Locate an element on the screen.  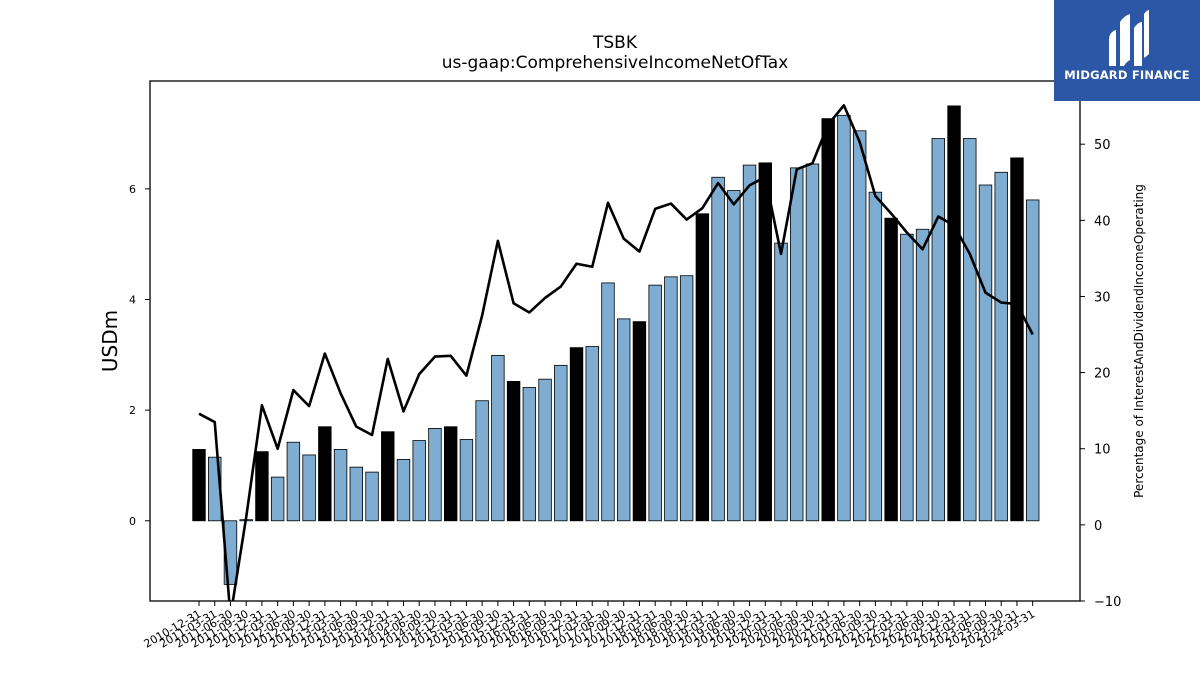
y-tick-label: 2 is located at coordinates (132, 410).